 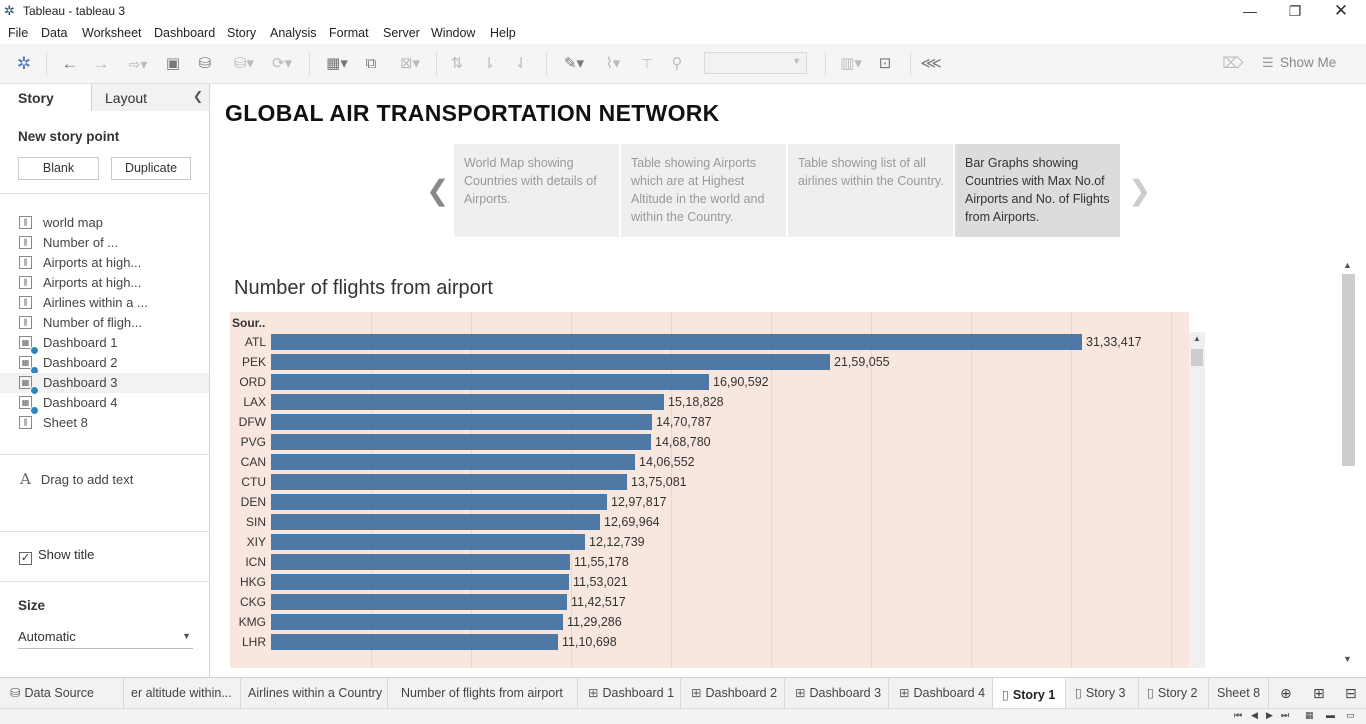 What do you see at coordinates (931, 63) in the screenshot?
I see `share-icon: ⋘` at bounding box center [931, 63].